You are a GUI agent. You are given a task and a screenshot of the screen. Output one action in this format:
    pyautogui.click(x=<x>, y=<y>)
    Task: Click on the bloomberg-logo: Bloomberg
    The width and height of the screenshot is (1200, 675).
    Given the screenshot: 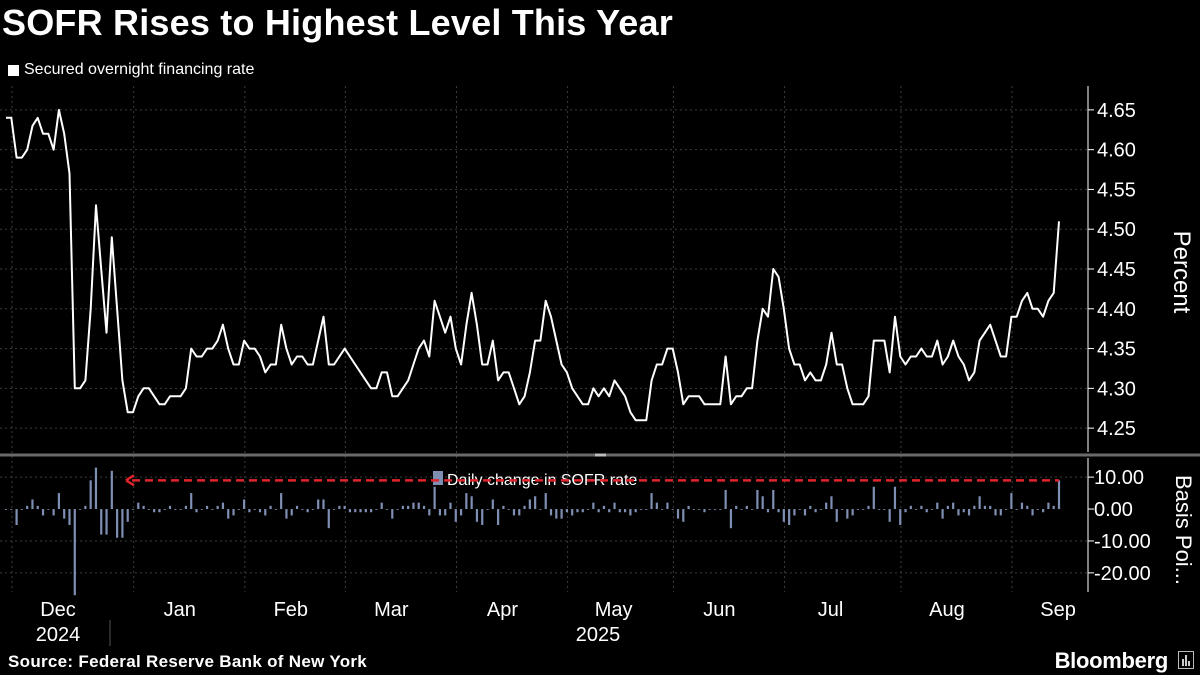 What is the action you would take?
    pyautogui.click(x=1111, y=660)
    